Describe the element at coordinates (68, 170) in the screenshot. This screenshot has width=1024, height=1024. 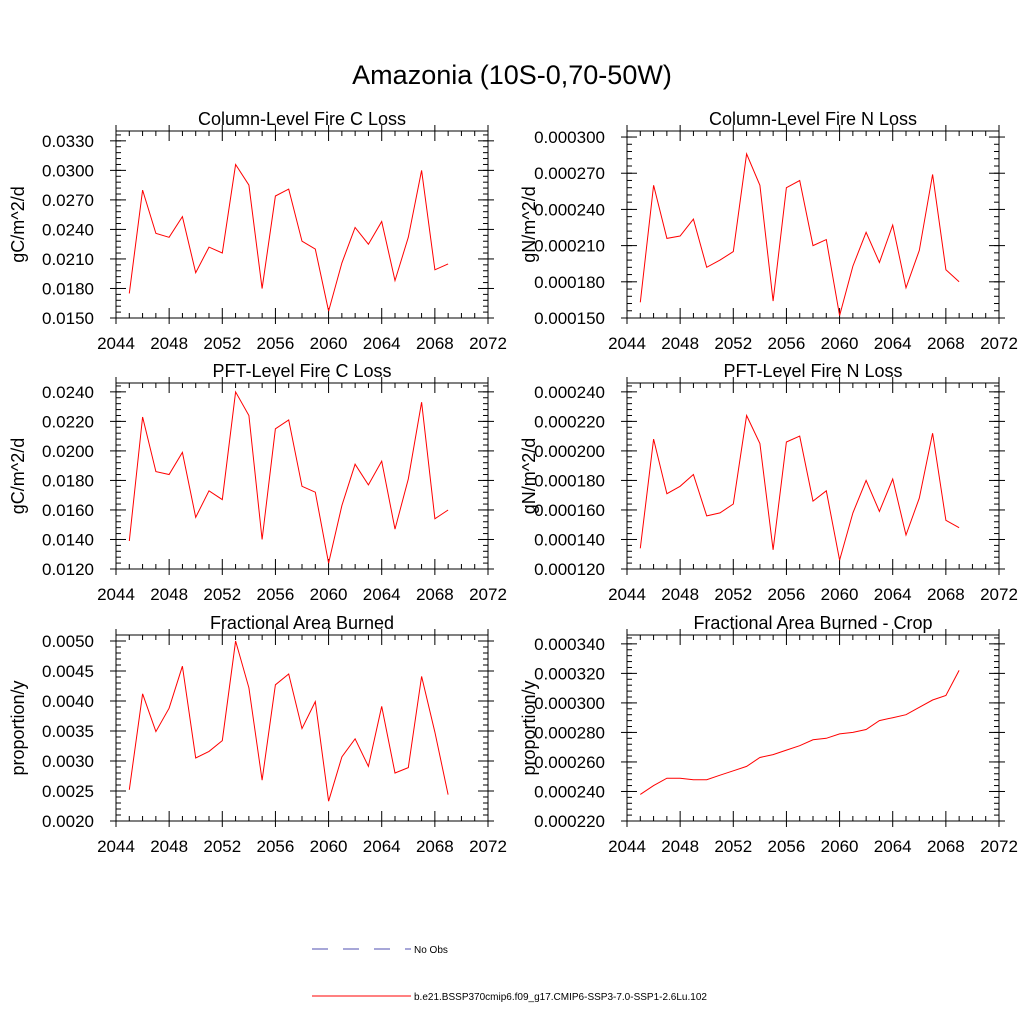
I see `y-tick-label: 0.0300` at that location.